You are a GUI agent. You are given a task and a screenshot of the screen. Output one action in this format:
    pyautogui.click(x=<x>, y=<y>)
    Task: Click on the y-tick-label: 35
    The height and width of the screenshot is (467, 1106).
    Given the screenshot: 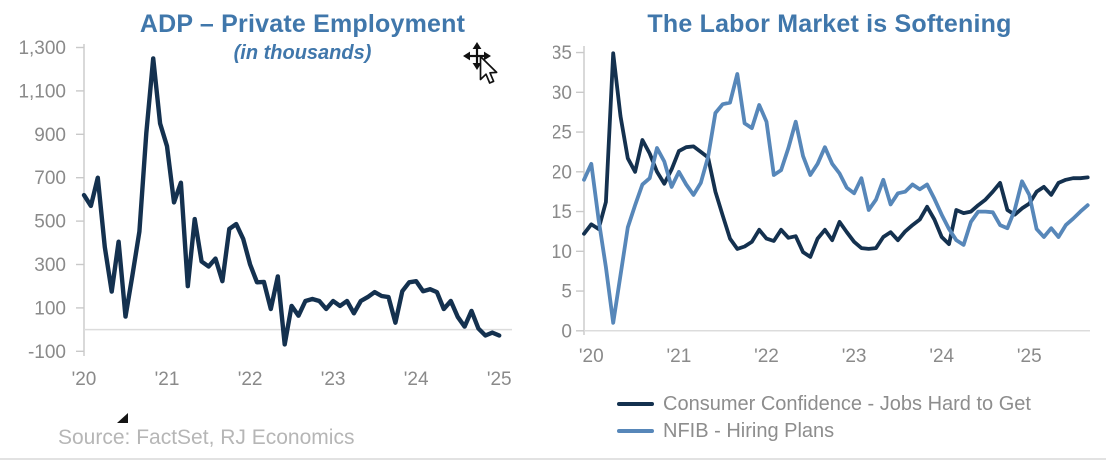 What is the action you would take?
    pyautogui.click(x=562, y=53)
    